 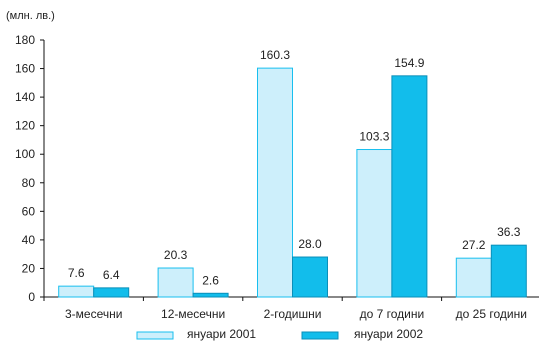 What do you see at coordinates (29, 183) in the screenshot?
I see `y-tick-label: 80` at bounding box center [29, 183].